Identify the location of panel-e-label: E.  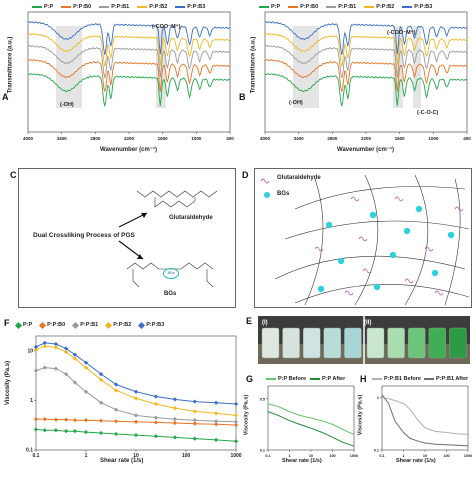
(249, 321).